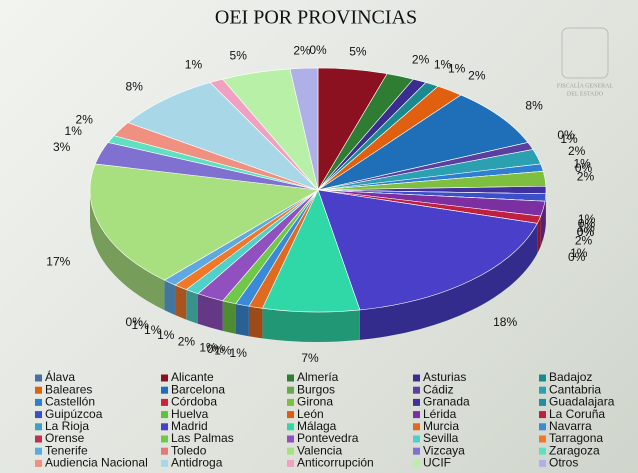 The width and height of the screenshot is (638, 473). What do you see at coordinates (66, 450) in the screenshot?
I see `legend-label: Tenerife` at bounding box center [66, 450].